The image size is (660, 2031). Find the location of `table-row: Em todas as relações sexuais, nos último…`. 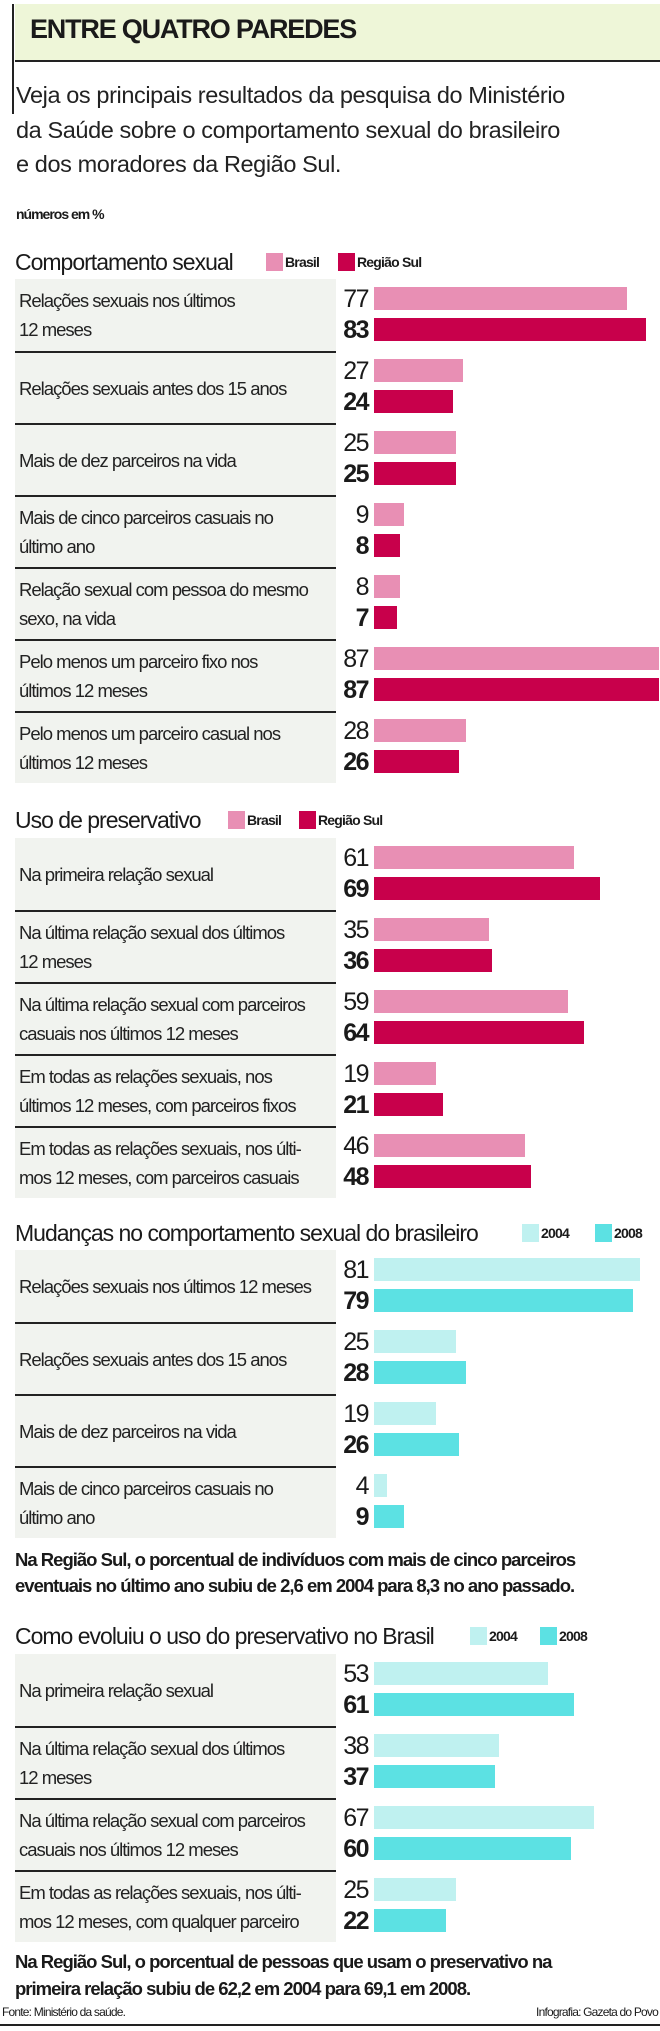

table-row: Em todas as relações sexuais, nos último… is located at coordinates (330, 1090).